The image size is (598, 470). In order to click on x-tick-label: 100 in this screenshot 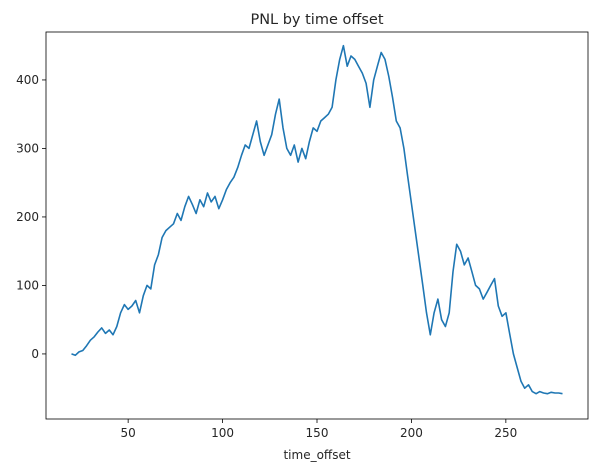, I will do `click(222, 433)`.